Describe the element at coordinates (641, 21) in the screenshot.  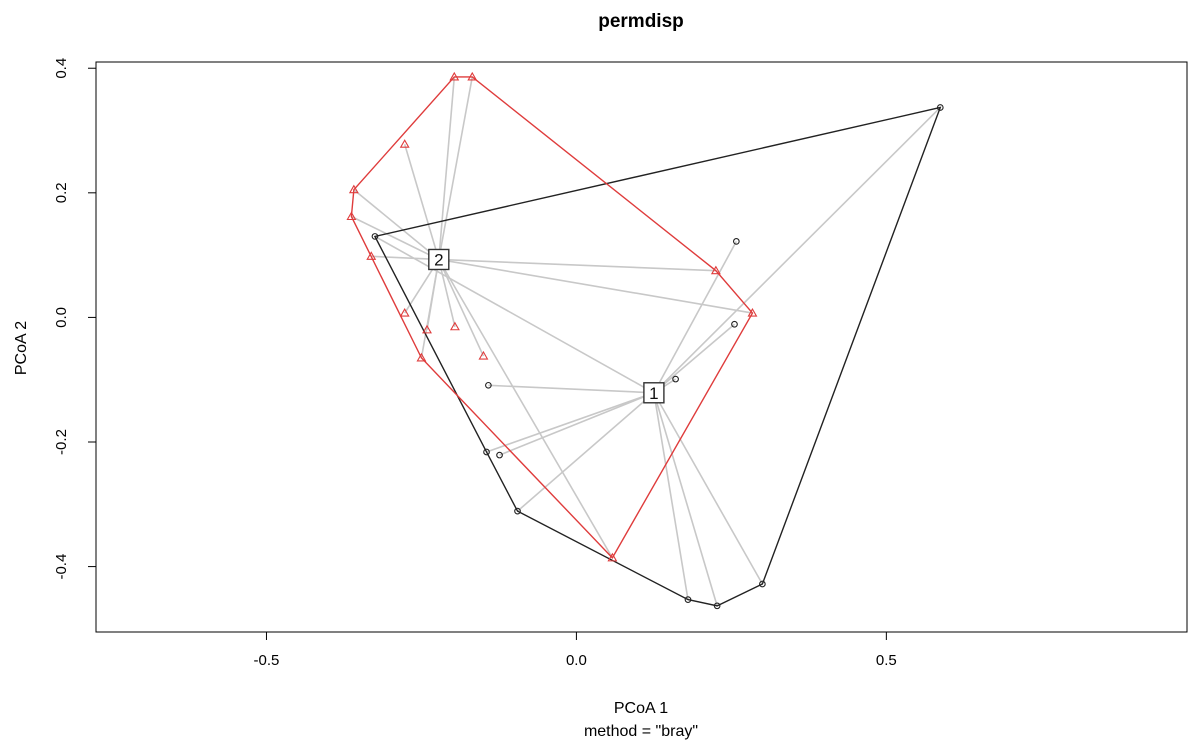
I see `chart-title: permdisp` at that location.